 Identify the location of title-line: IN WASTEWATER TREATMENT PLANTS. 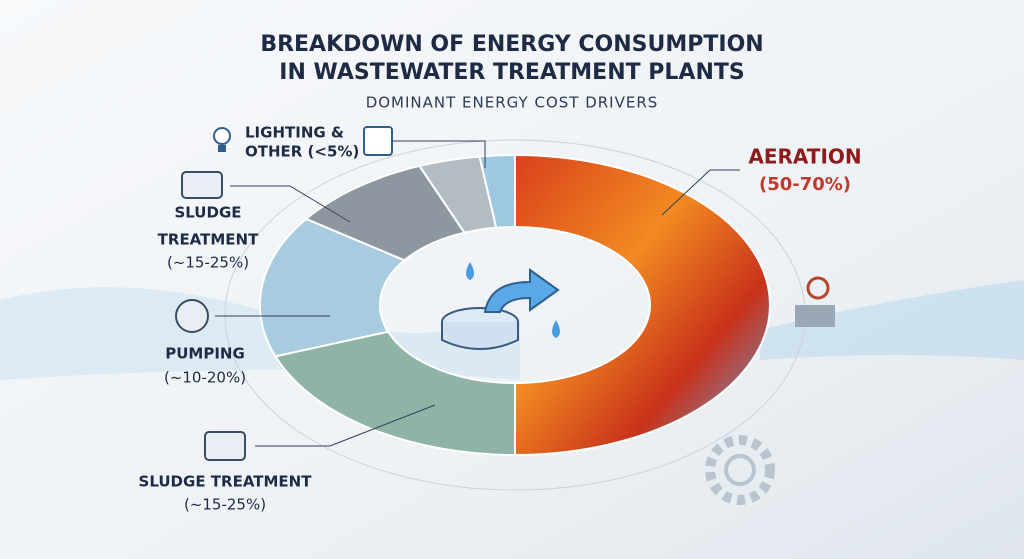
(511, 72).